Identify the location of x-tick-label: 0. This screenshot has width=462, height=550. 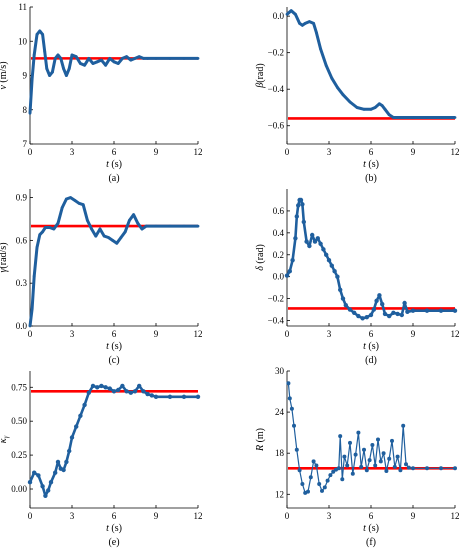
(30, 152).